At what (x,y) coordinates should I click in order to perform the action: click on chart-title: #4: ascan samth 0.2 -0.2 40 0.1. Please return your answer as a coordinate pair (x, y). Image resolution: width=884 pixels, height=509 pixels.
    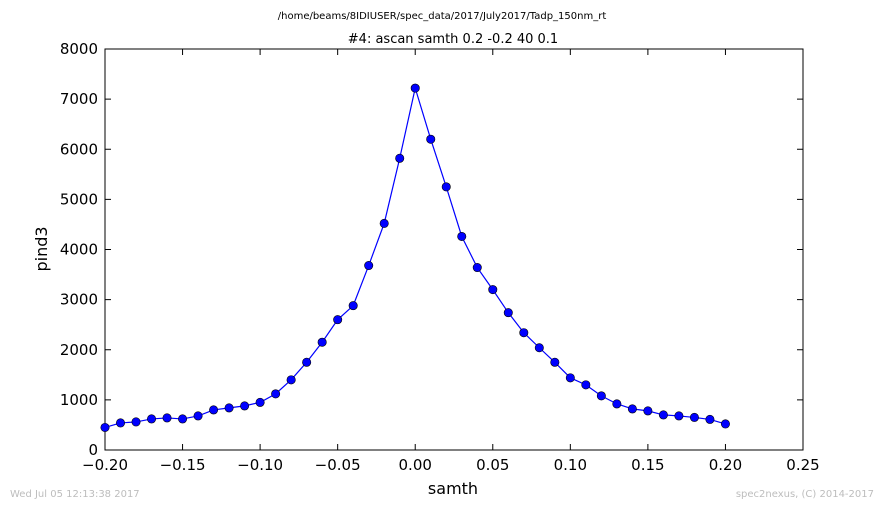
    Looking at the image, I should click on (453, 39).